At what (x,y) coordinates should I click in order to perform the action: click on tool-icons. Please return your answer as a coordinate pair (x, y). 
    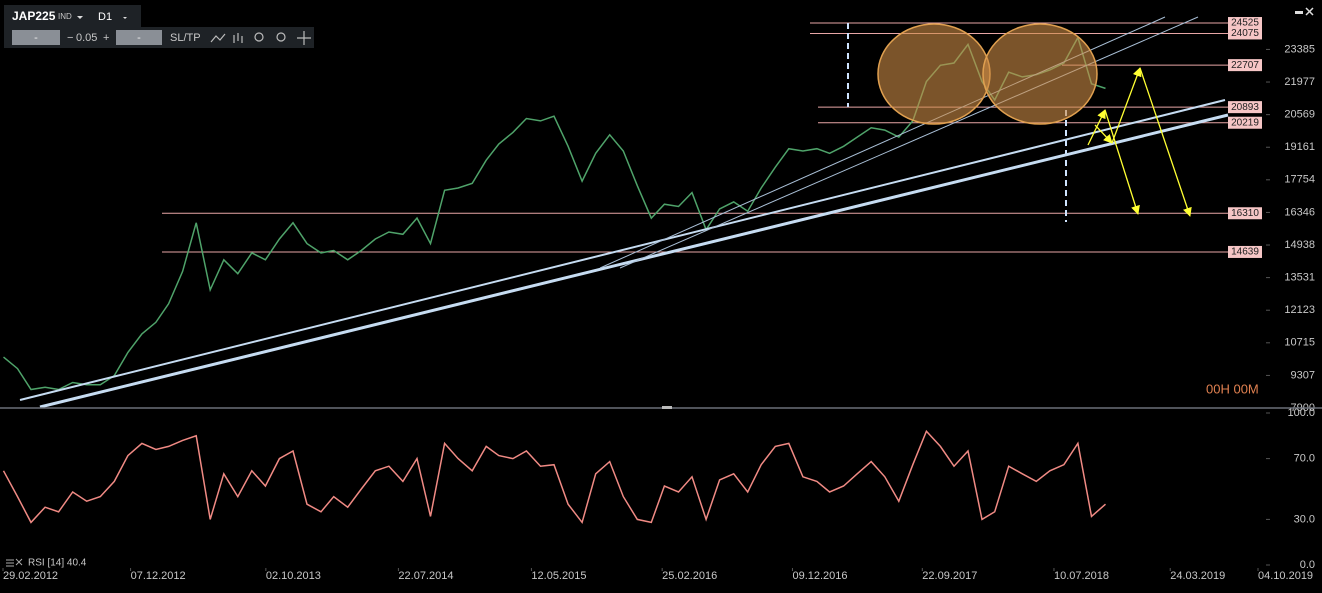
    Looking at the image, I should click on (260, 38).